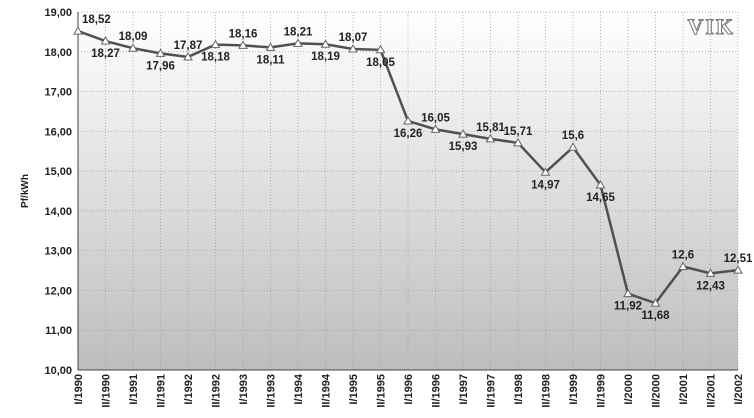  I want to click on x-tick-label: I/1992, so click(189, 389).